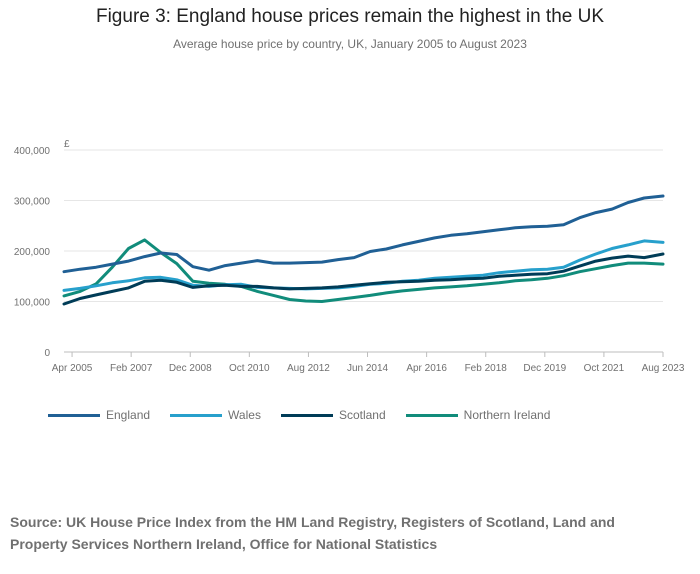 The width and height of the screenshot is (700, 574). I want to click on legend-label: Wales, so click(244, 415).